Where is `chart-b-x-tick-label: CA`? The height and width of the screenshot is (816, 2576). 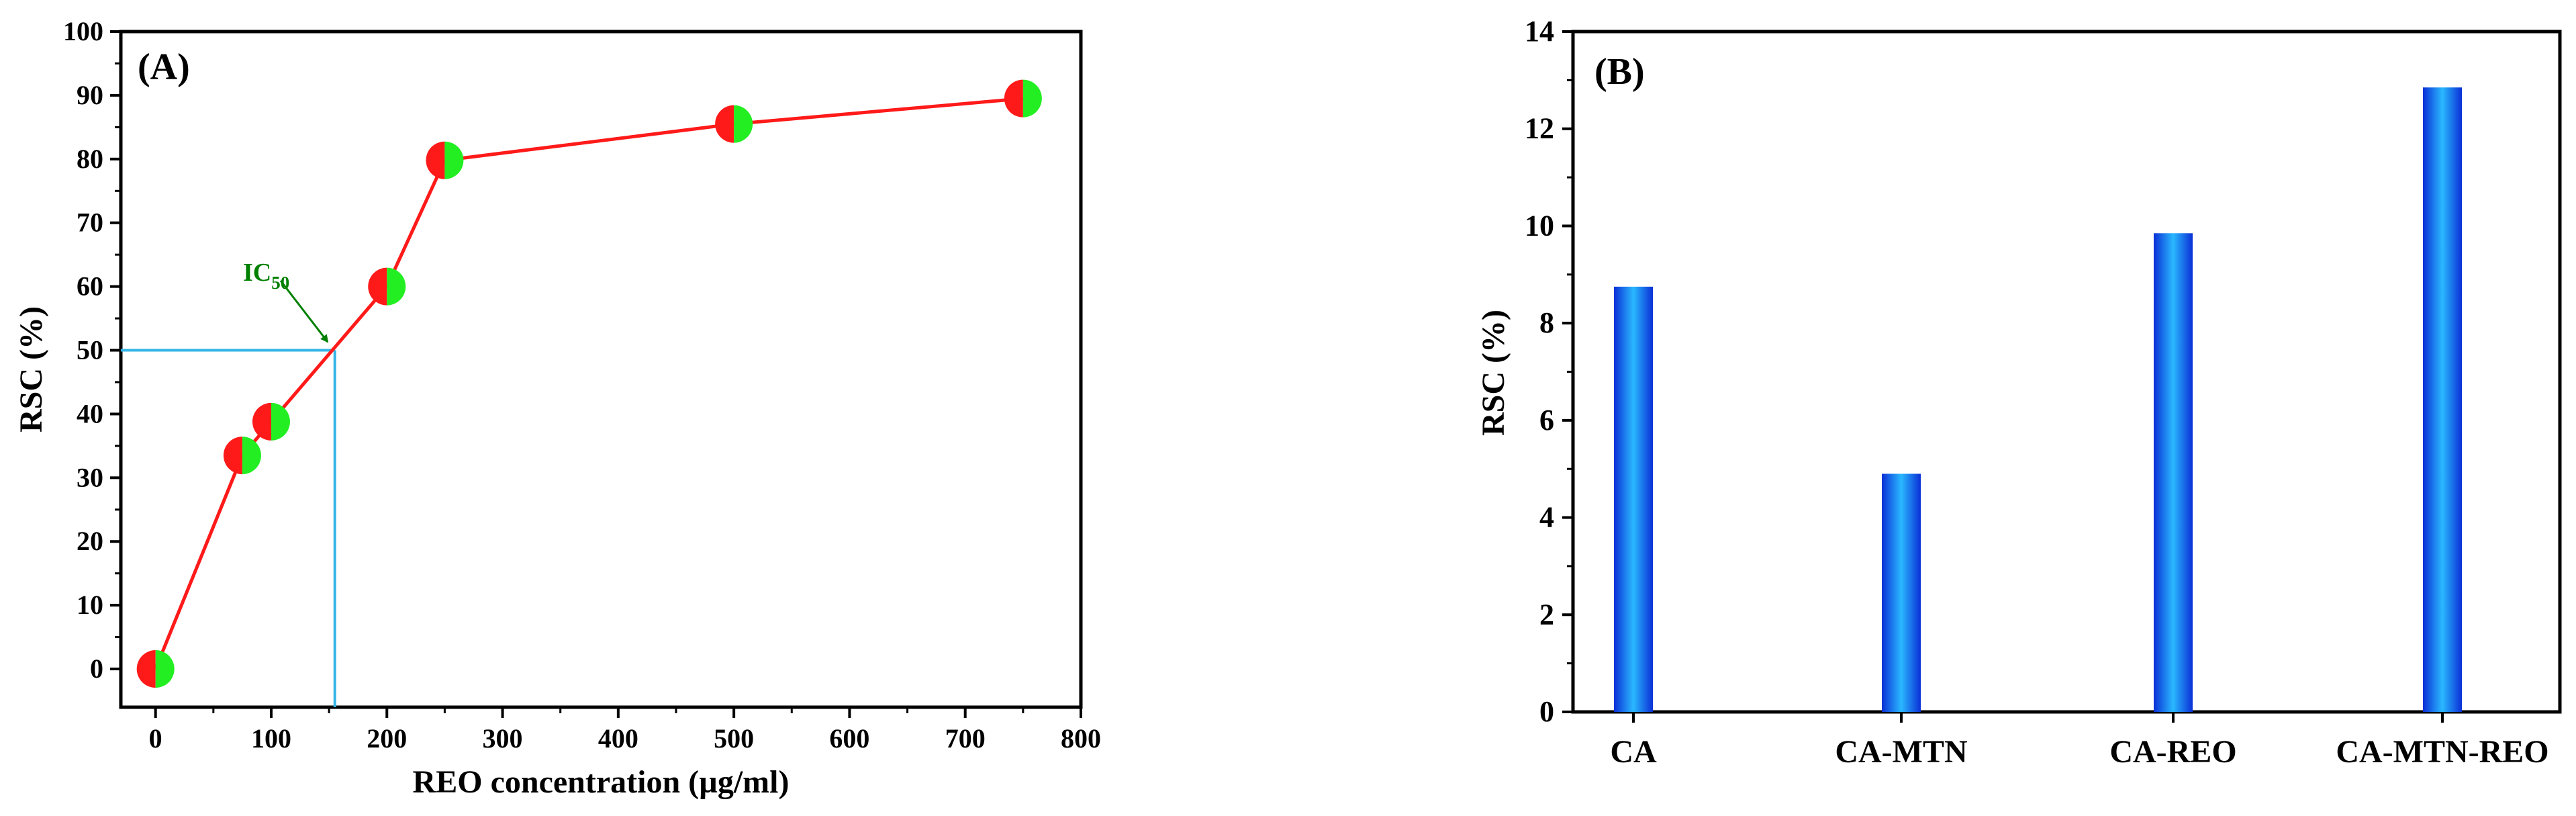
chart-b-x-tick-label: CA is located at coordinates (1633, 752).